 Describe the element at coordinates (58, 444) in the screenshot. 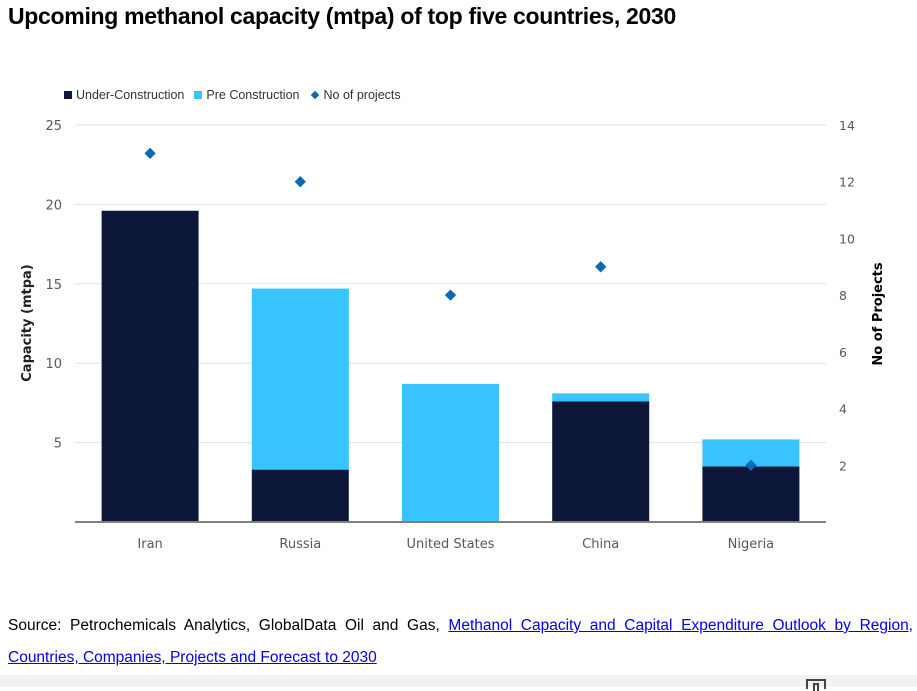

I see `y-tick-label: 5` at that location.